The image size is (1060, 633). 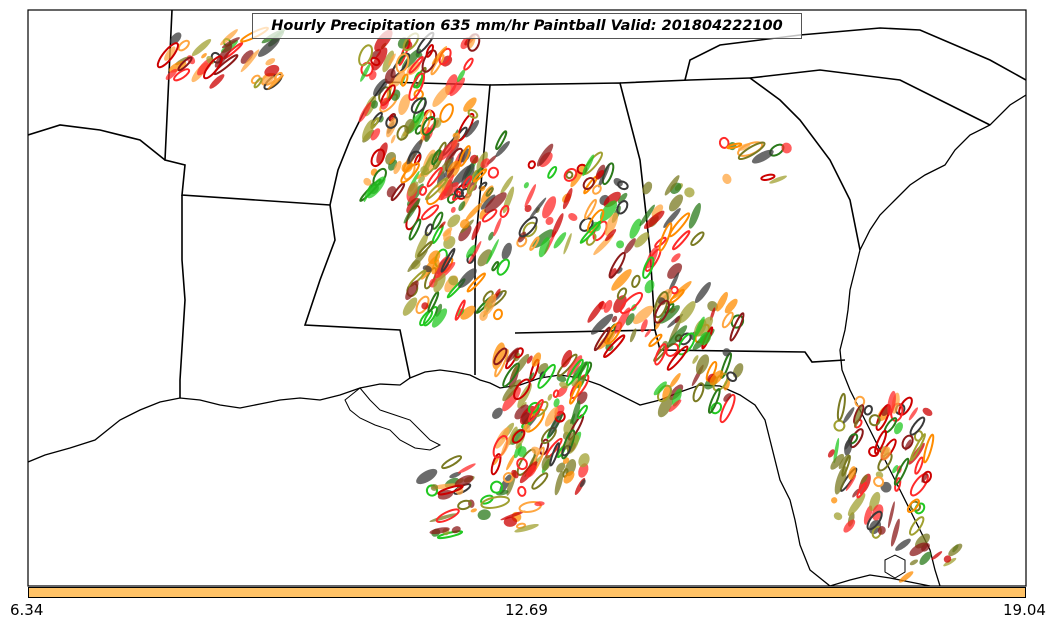 I want to click on florida-south-coast, so click(x=880, y=580).